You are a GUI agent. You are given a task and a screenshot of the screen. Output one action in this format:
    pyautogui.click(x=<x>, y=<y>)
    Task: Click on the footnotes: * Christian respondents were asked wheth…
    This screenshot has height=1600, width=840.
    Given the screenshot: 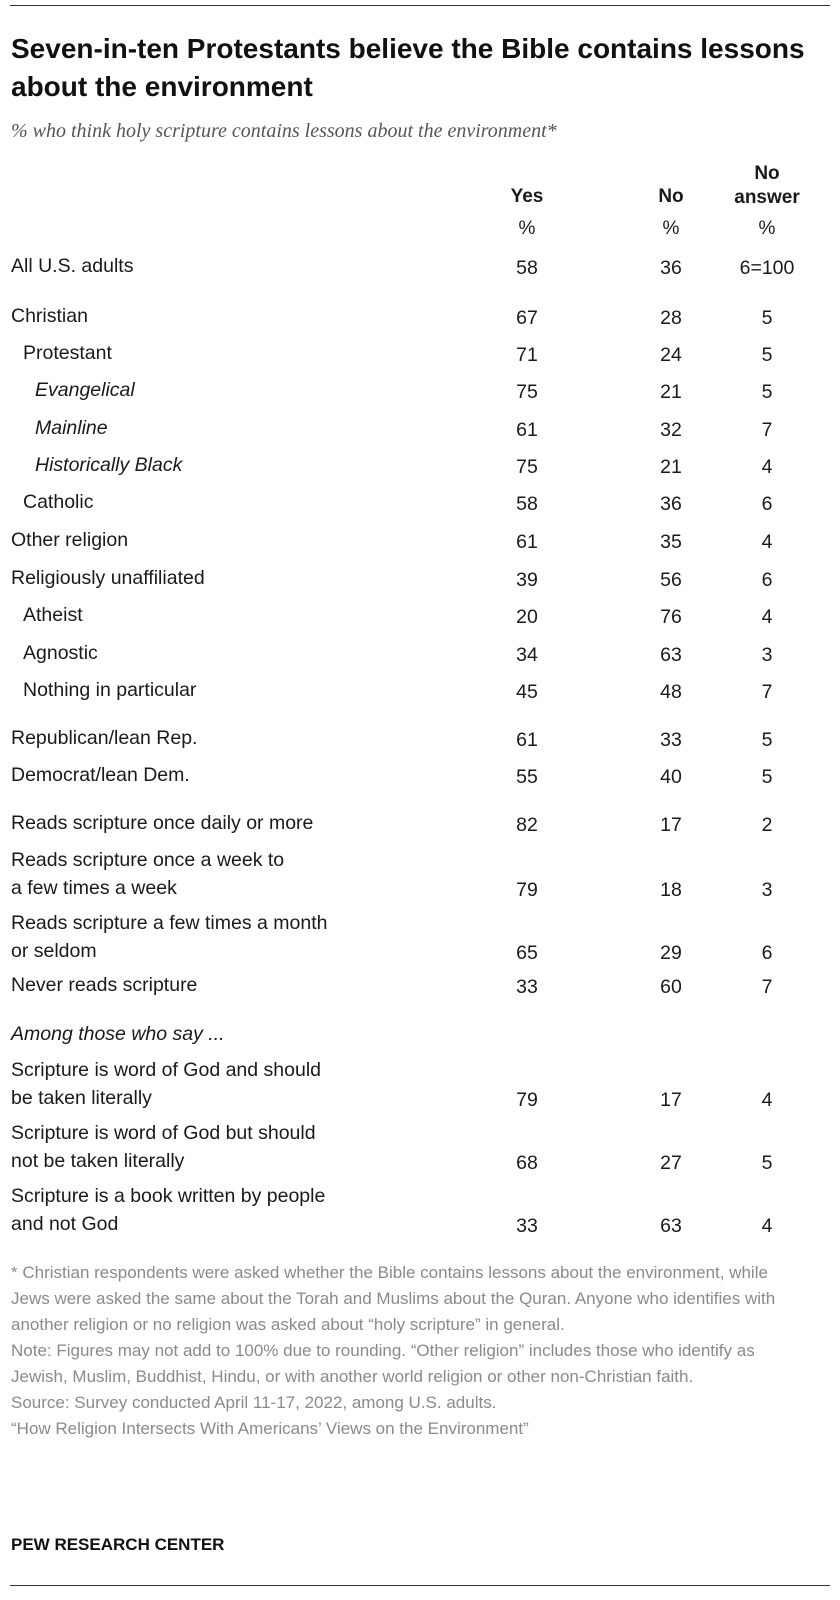 What is the action you would take?
    pyautogui.click(x=411, y=1351)
    